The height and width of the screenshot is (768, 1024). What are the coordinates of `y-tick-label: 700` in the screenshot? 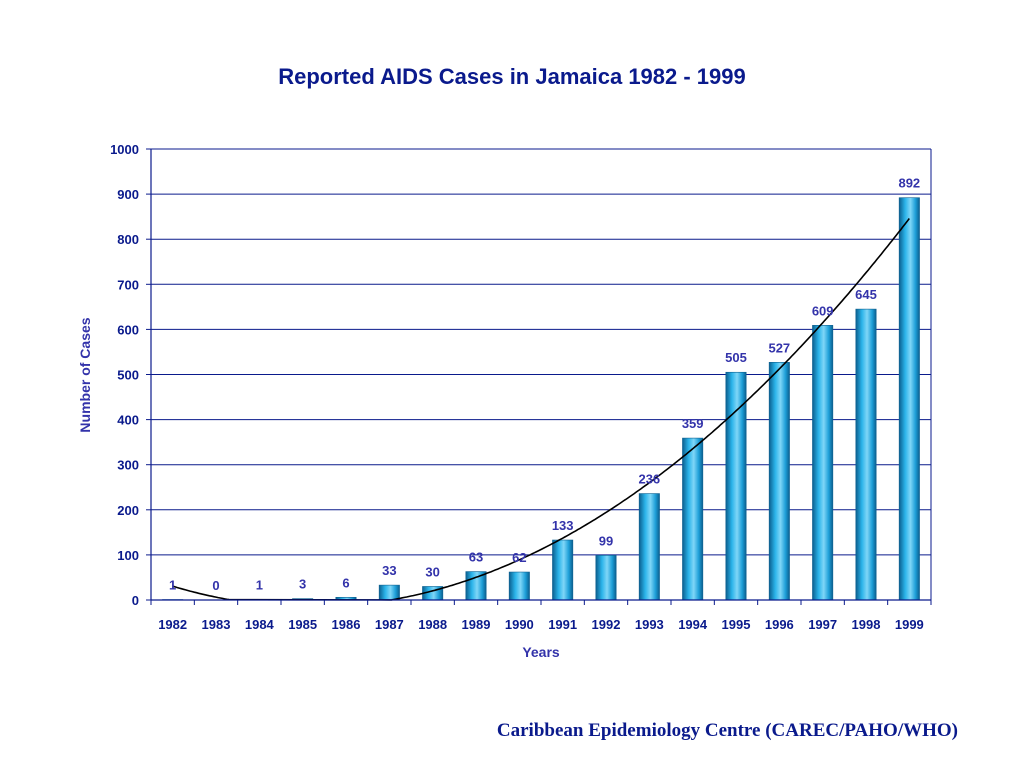 It's located at (128, 284).